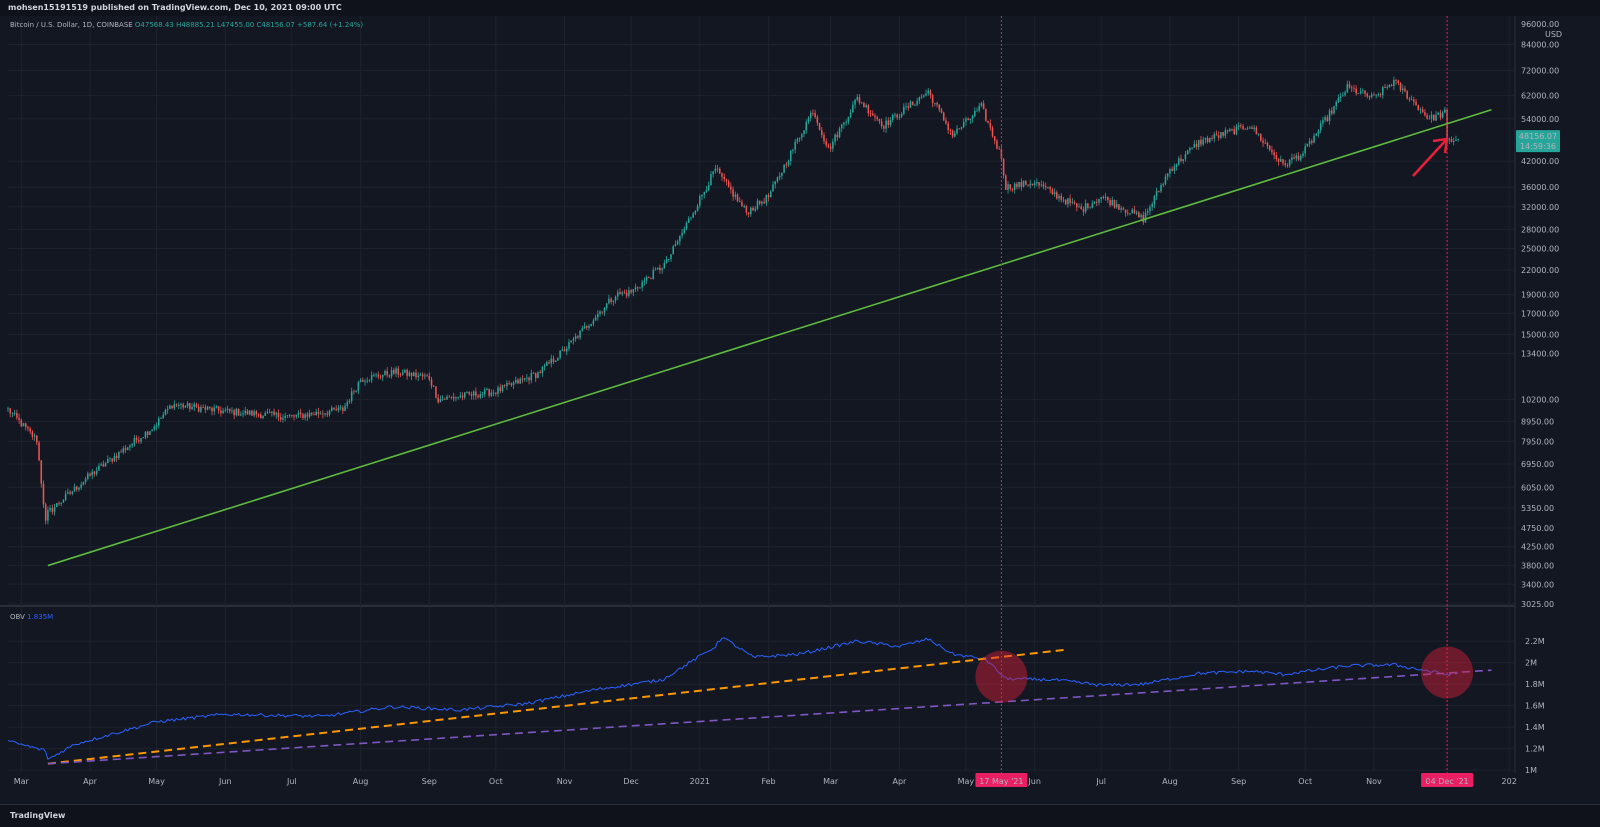  I want to click on time-tick-label: Aug, so click(361, 781).